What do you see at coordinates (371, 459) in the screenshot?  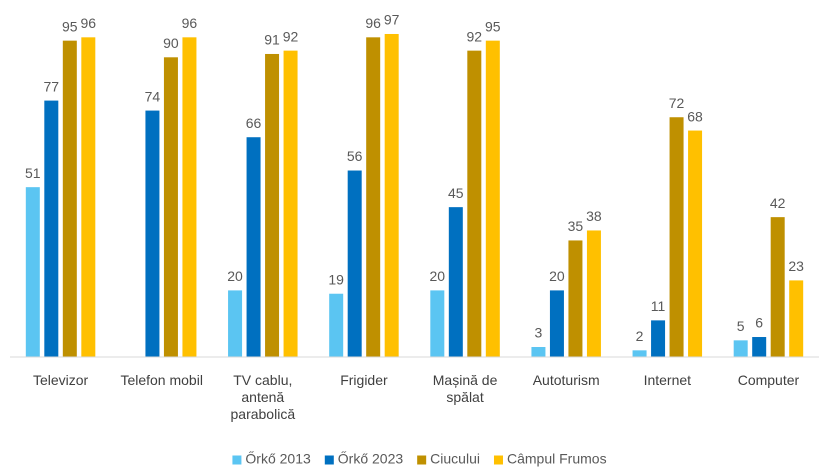 I see `legend-label: Őrkő 2023` at bounding box center [371, 459].